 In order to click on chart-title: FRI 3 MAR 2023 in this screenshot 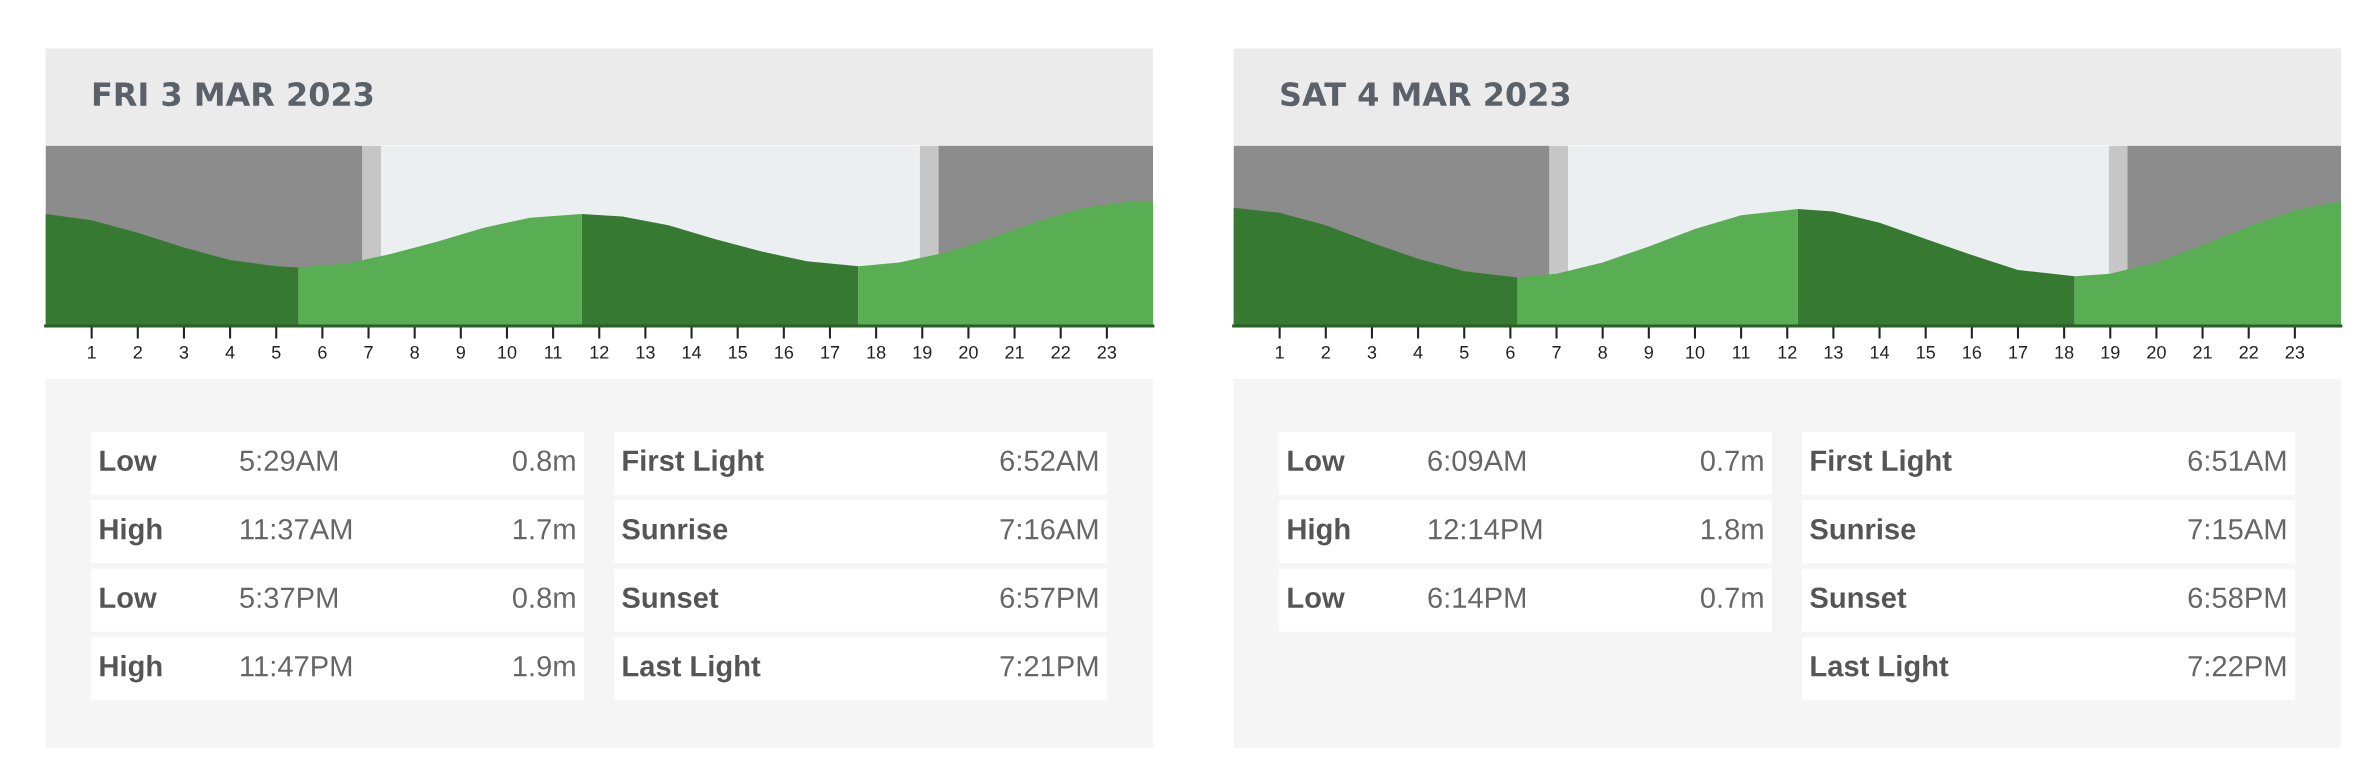, I will do `click(233, 94)`.